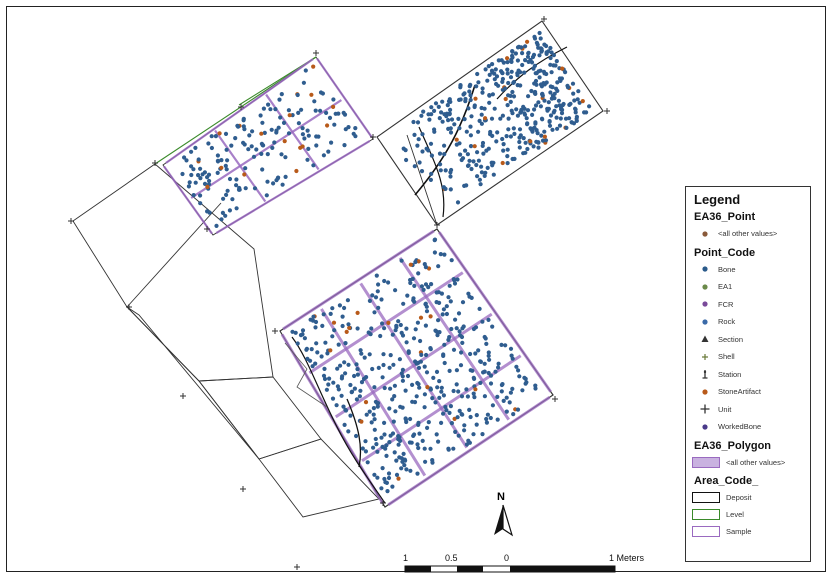 The height and width of the screenshot is (577, 834). I want to click on legend-point-code-row: StoneArtifact, so click(748, 392).